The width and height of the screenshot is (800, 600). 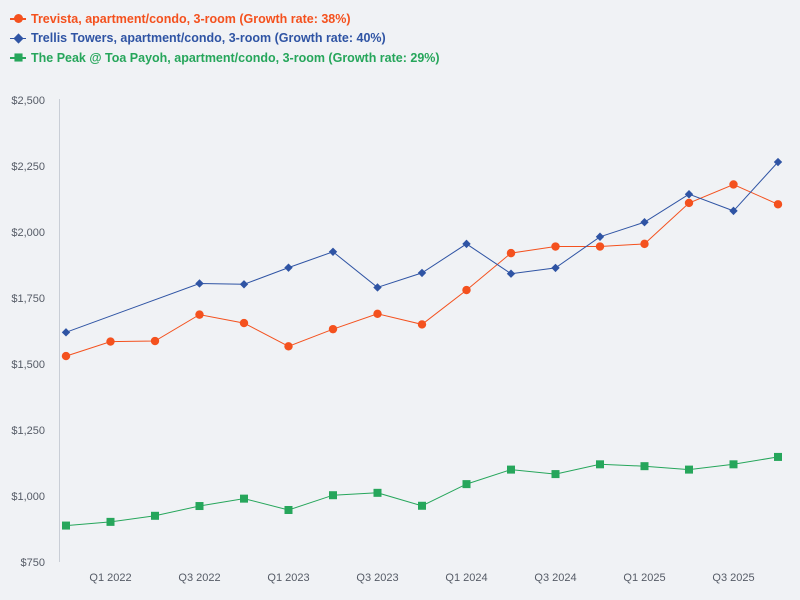 What do you see at coordinates (18, 58) in the screenshot?
I see `legend-swatch-square-icon` at bounding box center [18, 58].